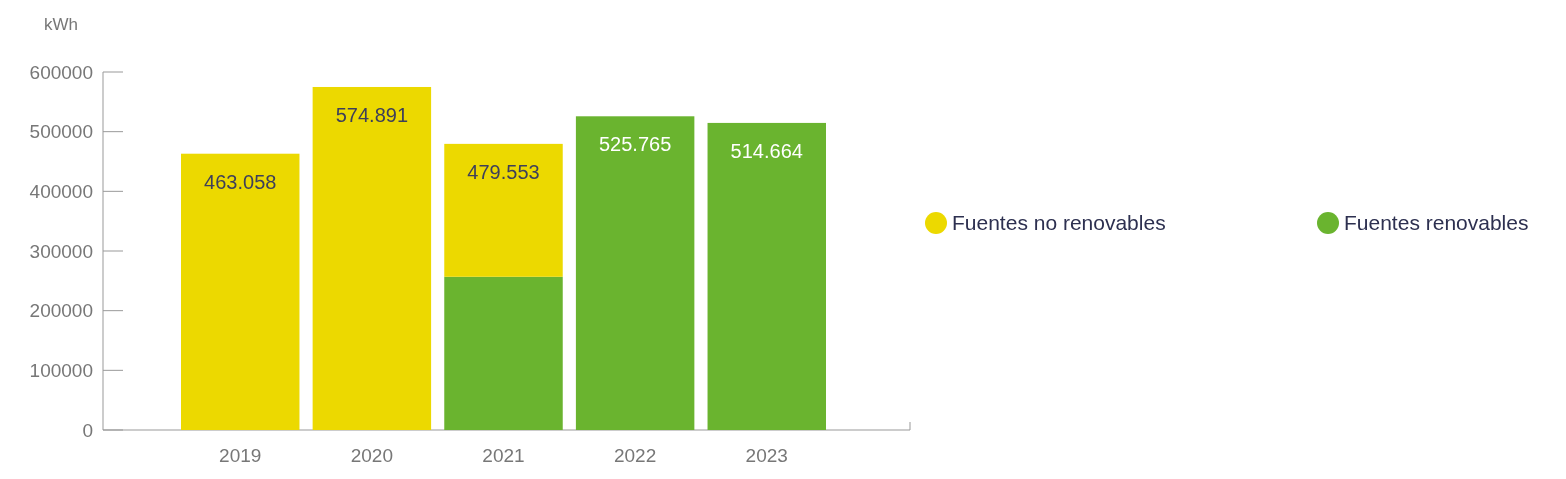 The height and width of the screenshot is (479, 1566). What do you see at coordinates (766, 455) in the screenshot?
I see `x-tick-label: 2023` at bounding box center [766, 455].